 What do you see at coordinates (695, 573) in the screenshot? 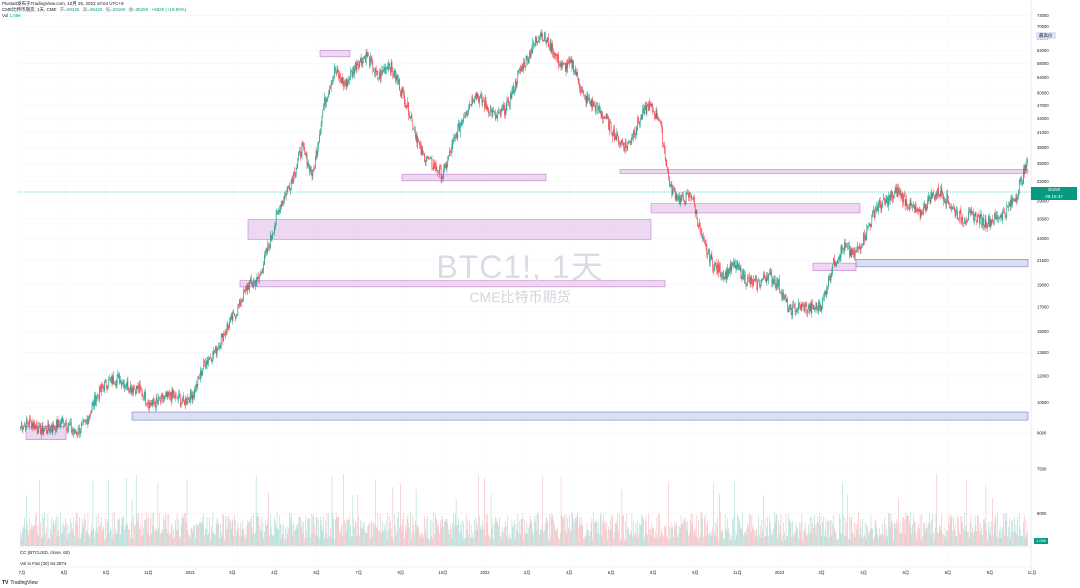
I see `x-tick-label: 9月` at bounding box center [695, 573].